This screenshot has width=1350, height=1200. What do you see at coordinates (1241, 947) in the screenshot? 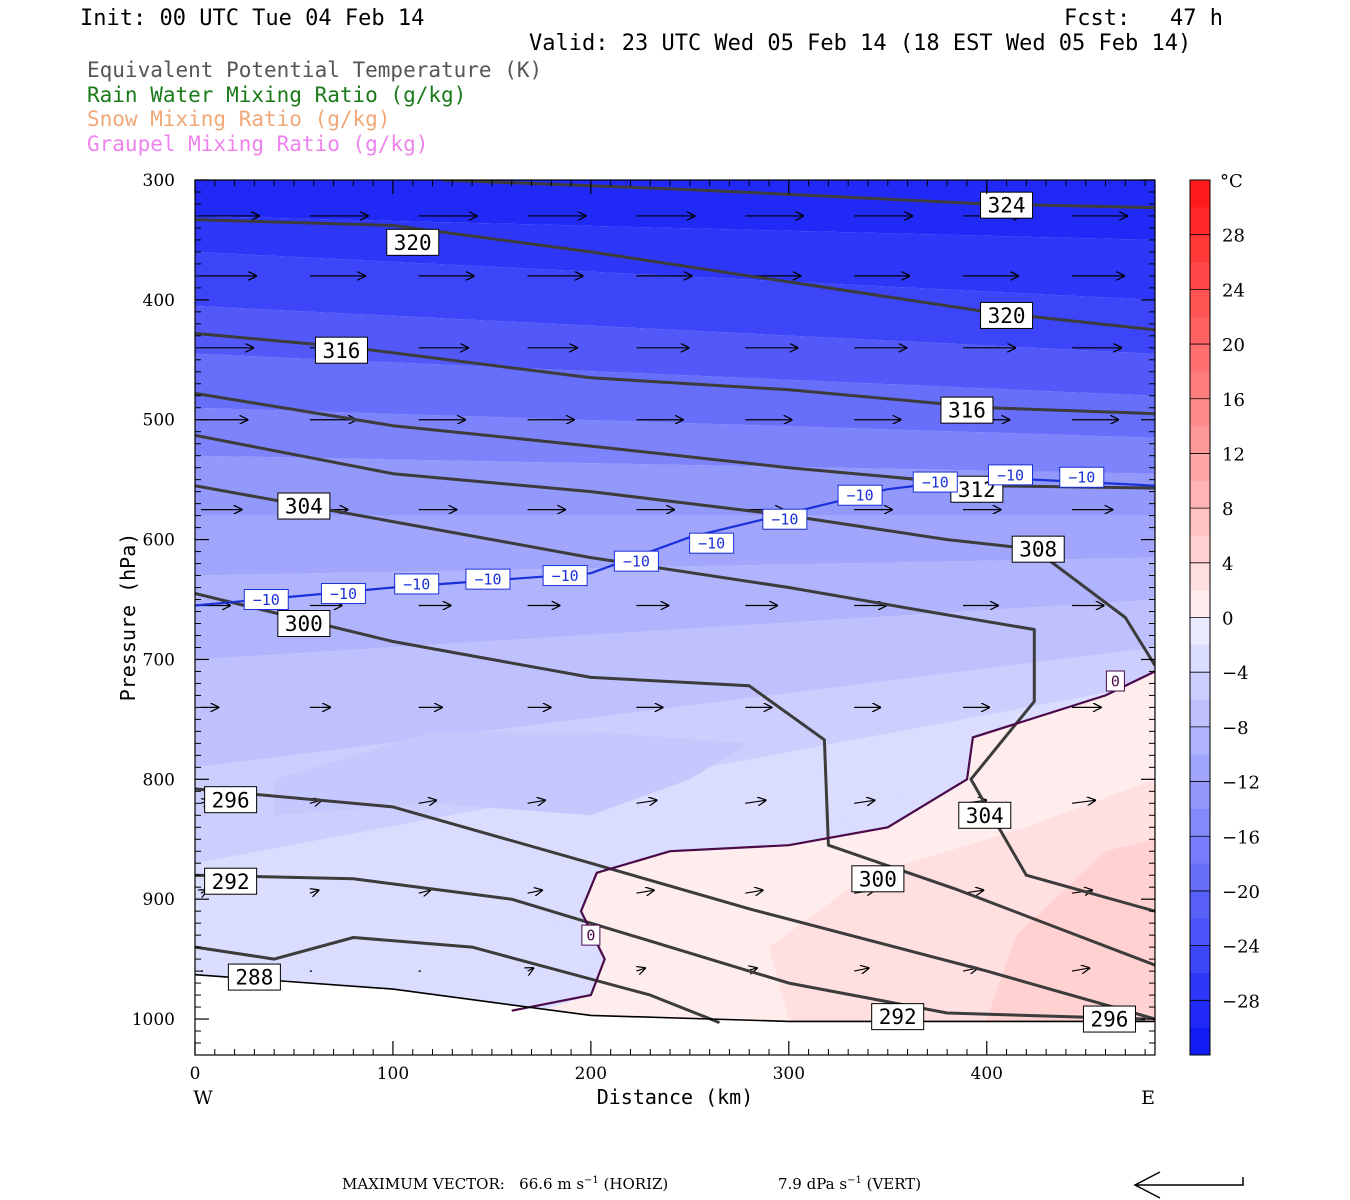
I see `colorbar-tick-label: −24` at bounding box center [1241, 947].